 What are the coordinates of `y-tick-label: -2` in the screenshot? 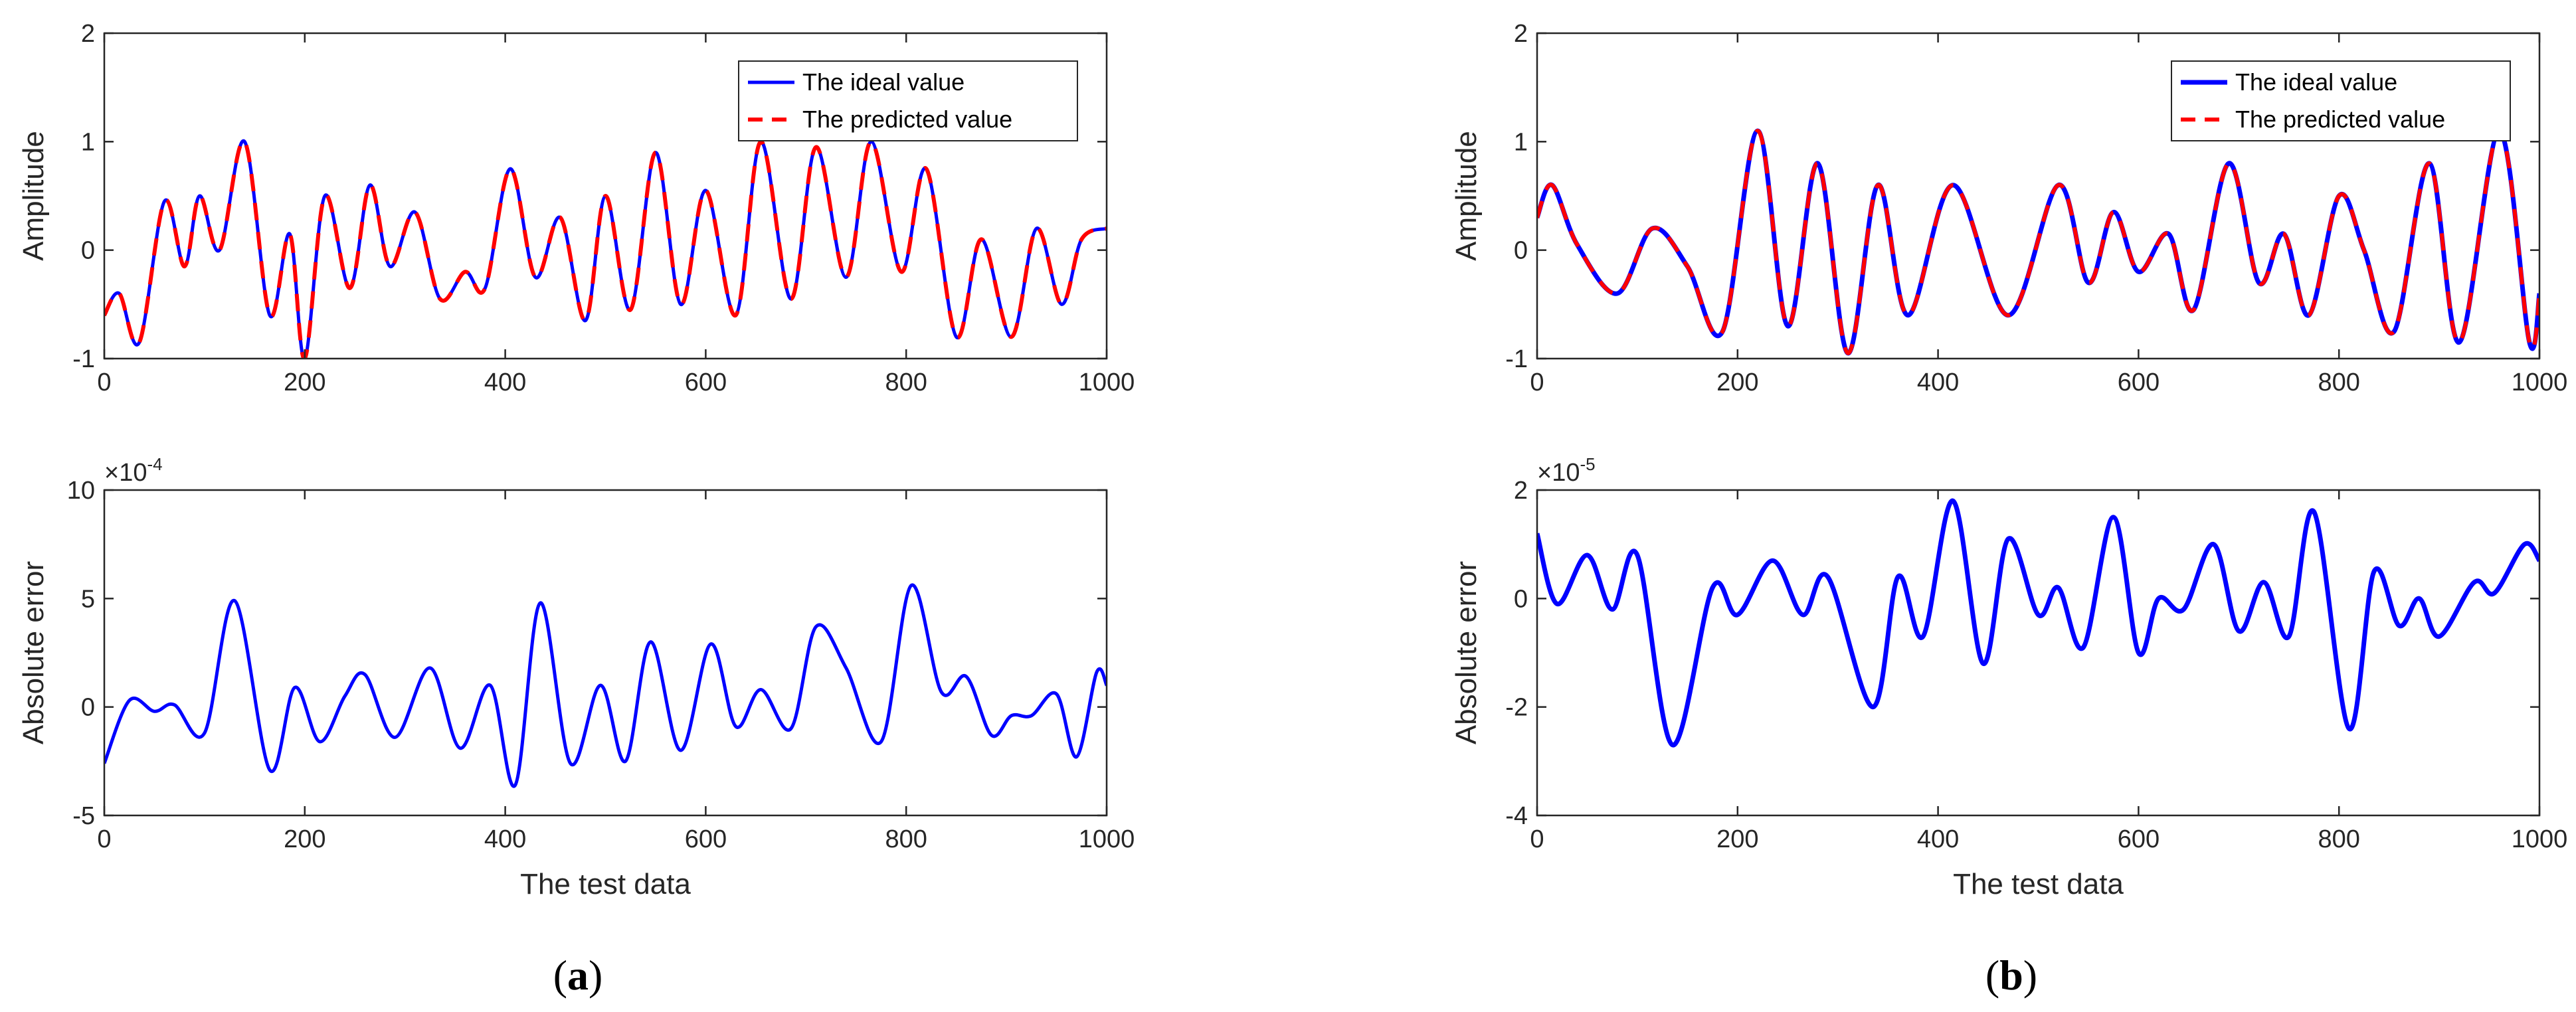 It's located at (1516, 708).